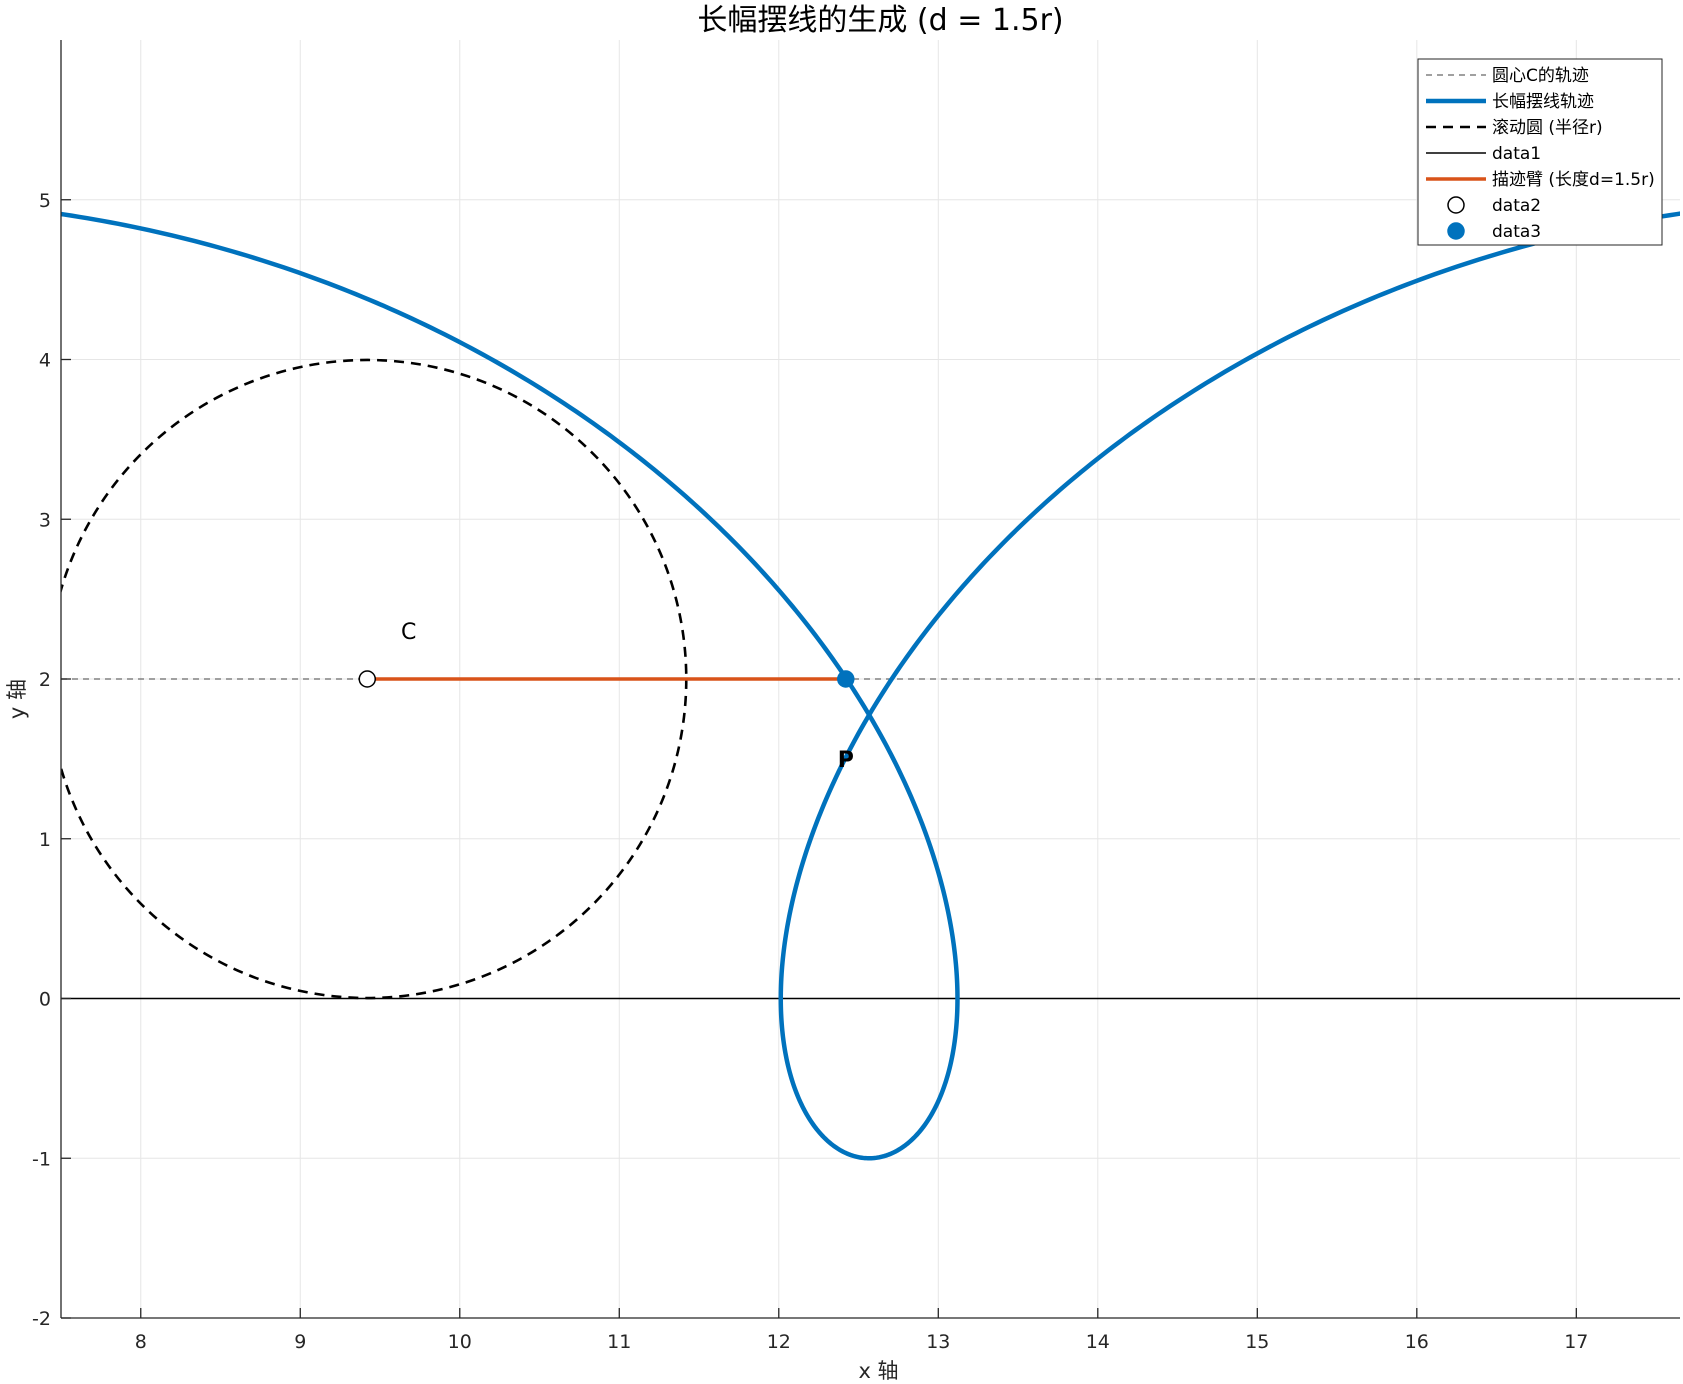  Describe the element at coordinates (779, 1342) in the screenshot. I see `x-tick-label: 12` at that location.